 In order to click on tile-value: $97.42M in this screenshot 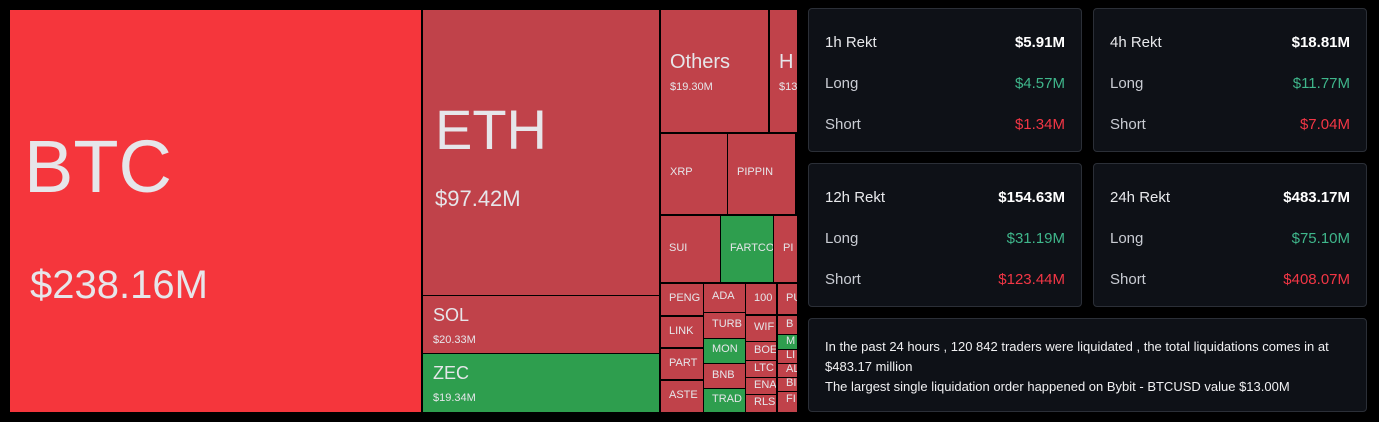, I will do `click(478, 198)`.